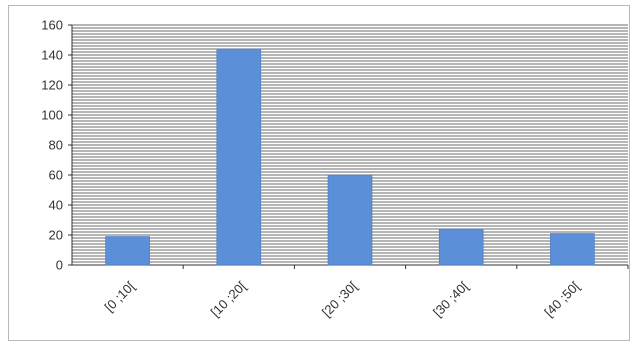 The width and height of the screenshot is (638, 347). I want to click on y-tick-label: 140, so click(52, 55).